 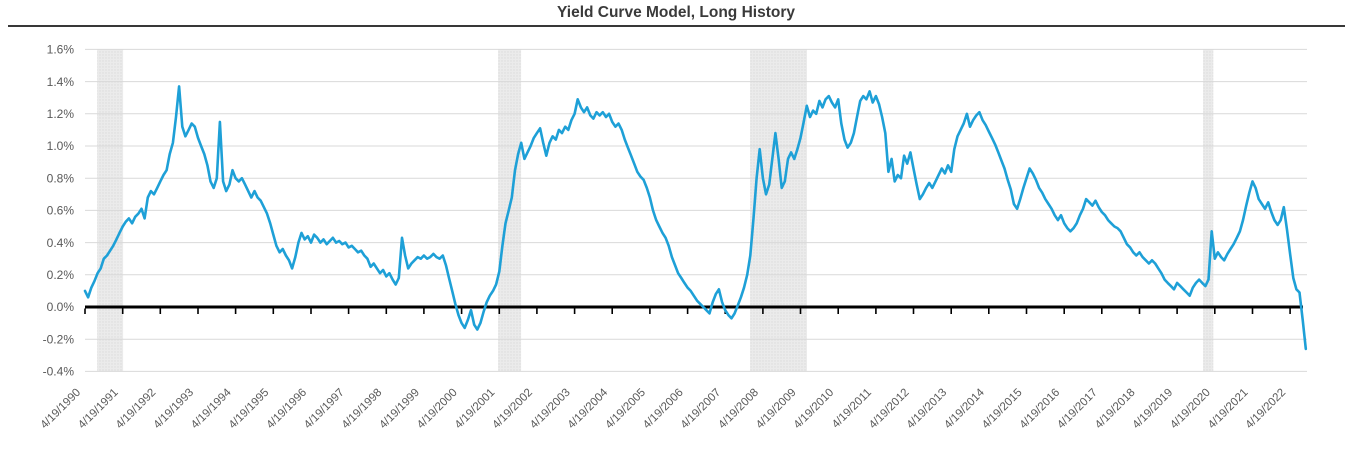 I want to click on x-axis-label: 4/19/1996, so click(x=286, y=409).